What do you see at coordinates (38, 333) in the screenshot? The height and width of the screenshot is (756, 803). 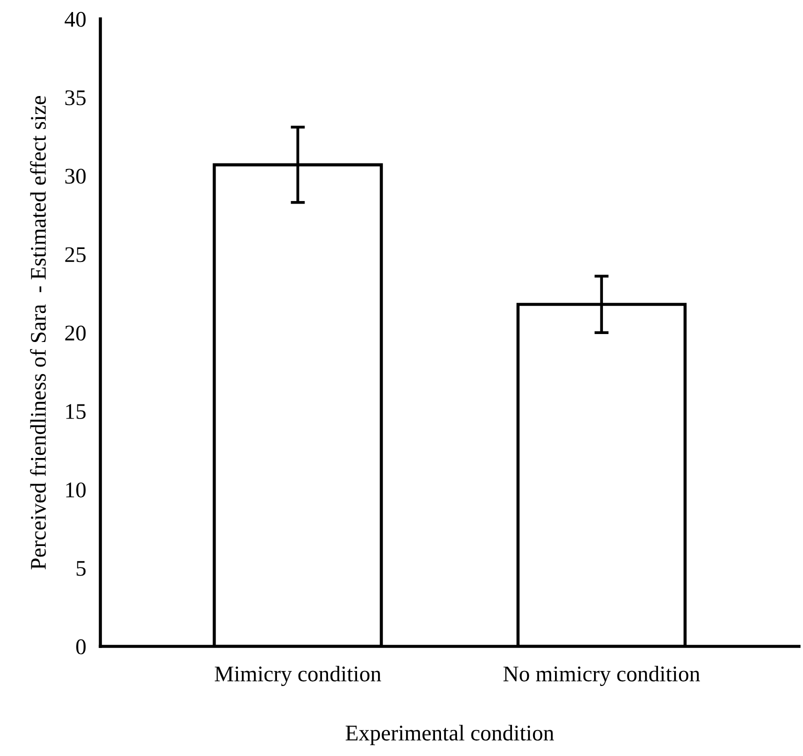 I see `y-axis-title: Perceived friendliness of Sara - Estimated effect size` at bounding box center [38, 333].